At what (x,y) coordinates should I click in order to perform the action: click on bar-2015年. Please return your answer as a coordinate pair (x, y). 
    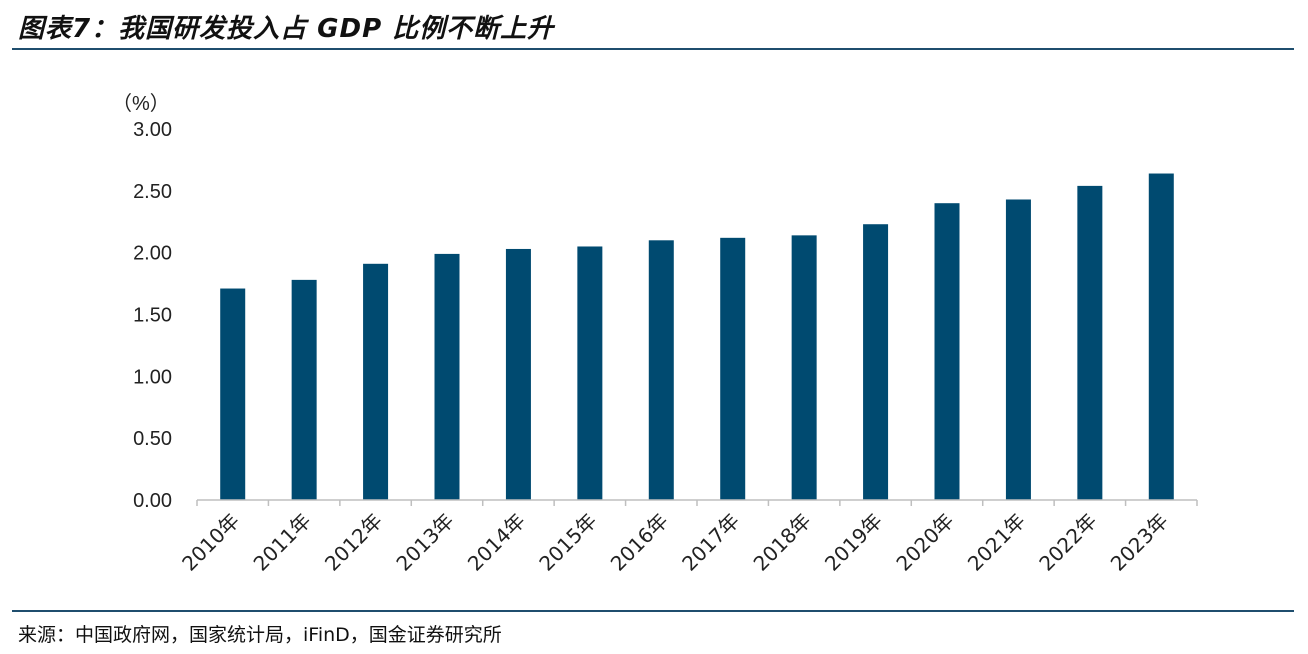
    Looking at the image, I should click on (590, 373).